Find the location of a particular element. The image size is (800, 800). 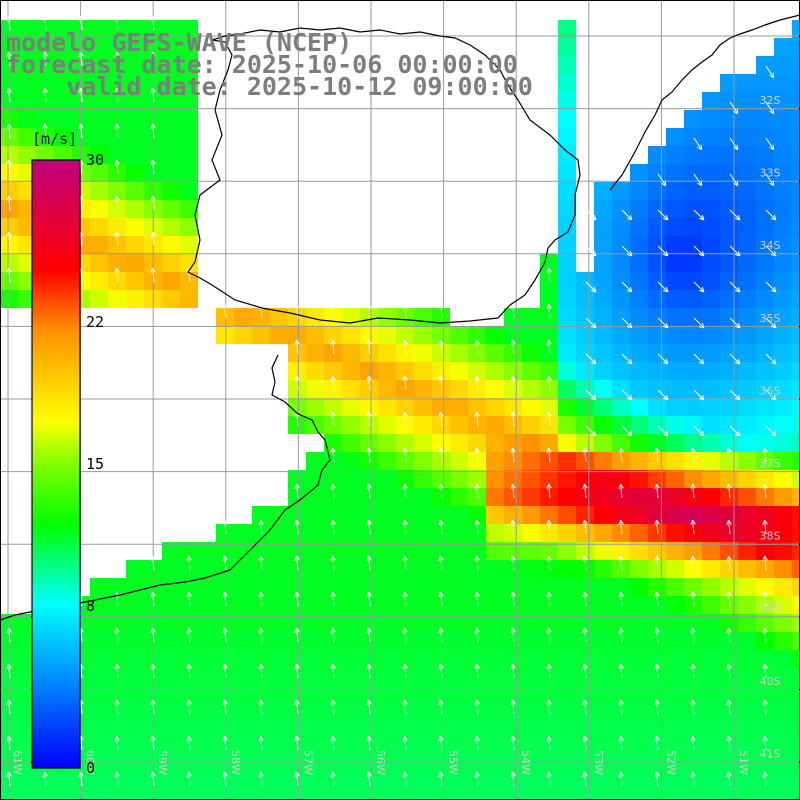

colorbar-tick-label: 30 is located at coordinates (95, 160).